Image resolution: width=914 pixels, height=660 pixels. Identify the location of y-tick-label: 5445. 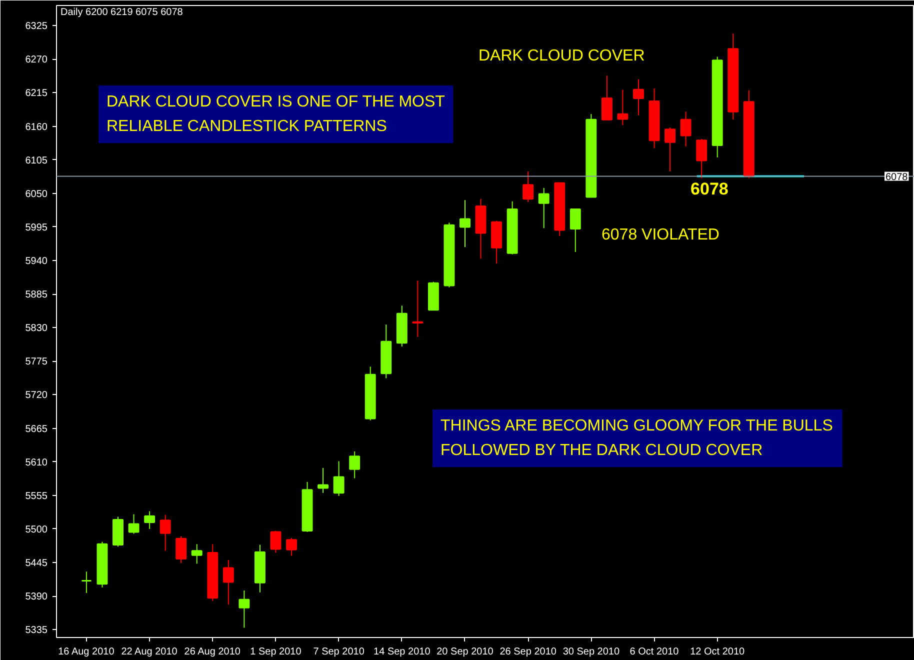
(36, 563).